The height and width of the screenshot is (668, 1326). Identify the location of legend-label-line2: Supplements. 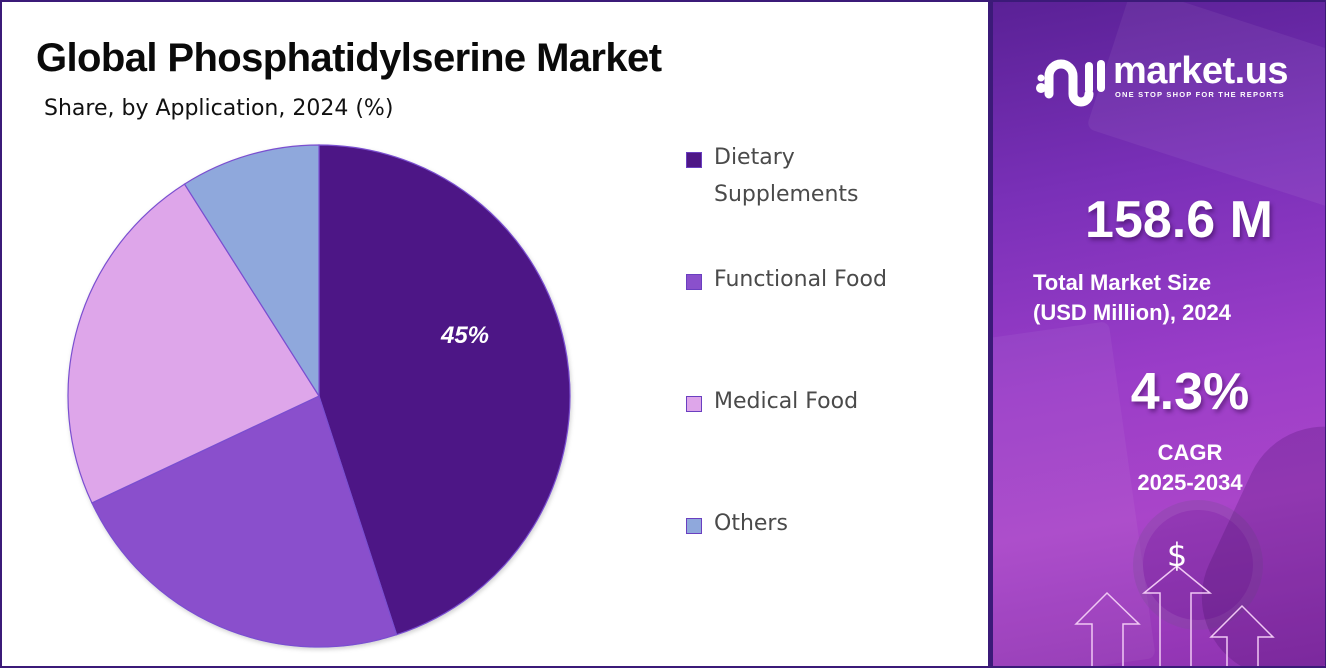
(786, 194).